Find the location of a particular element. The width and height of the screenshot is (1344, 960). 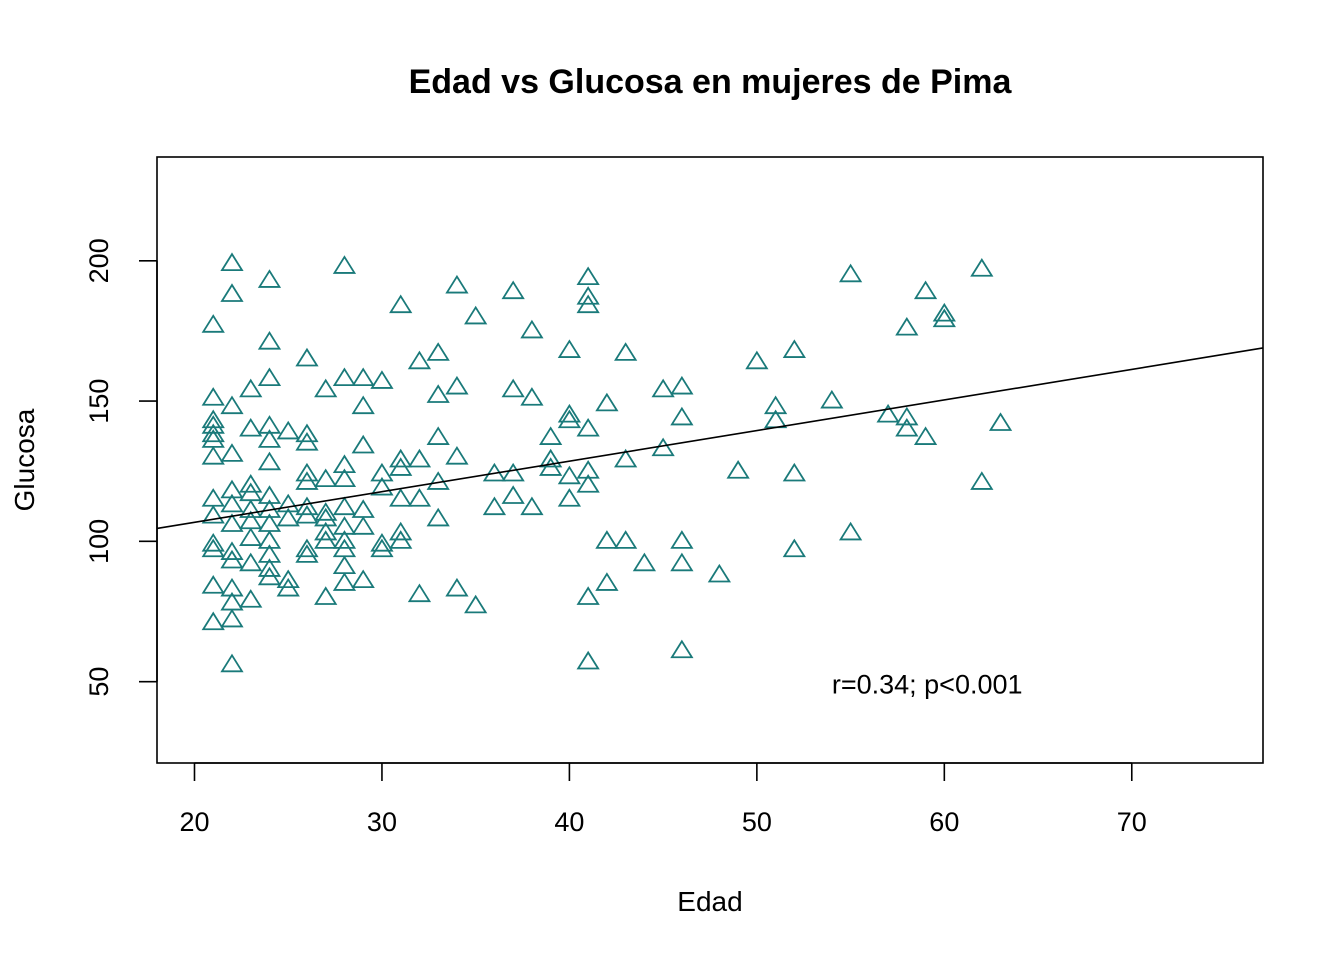

x-tick-label: 40 is located at coordinates (569, 822).